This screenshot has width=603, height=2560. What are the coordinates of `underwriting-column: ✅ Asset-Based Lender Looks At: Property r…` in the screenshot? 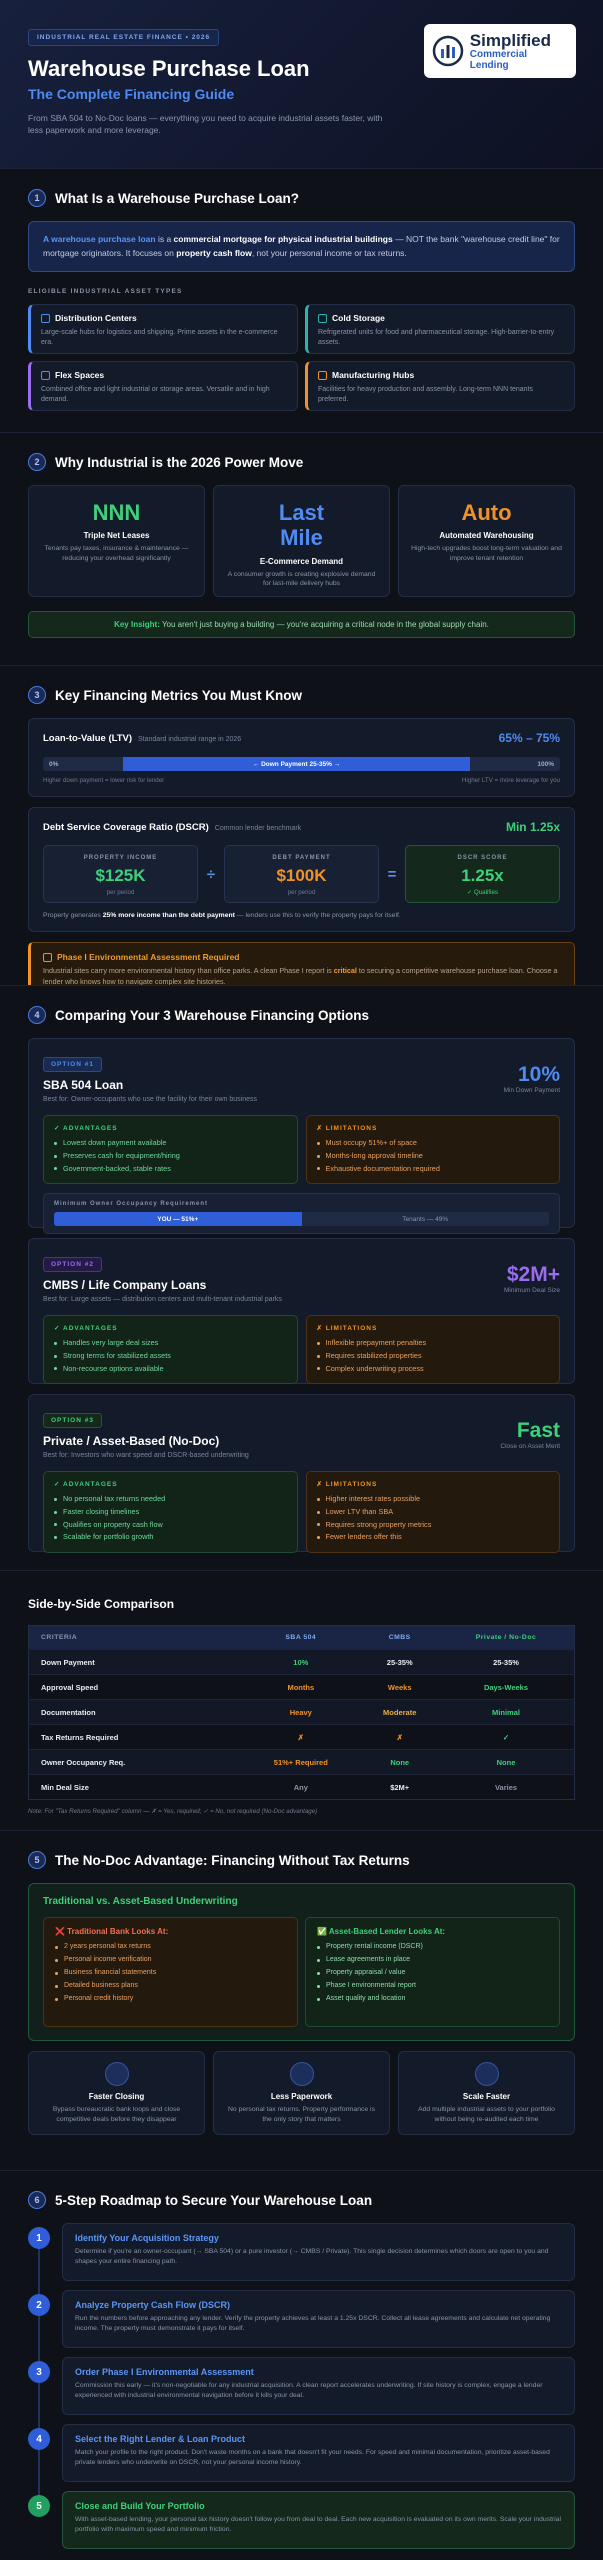 It's located at (432, 1972).